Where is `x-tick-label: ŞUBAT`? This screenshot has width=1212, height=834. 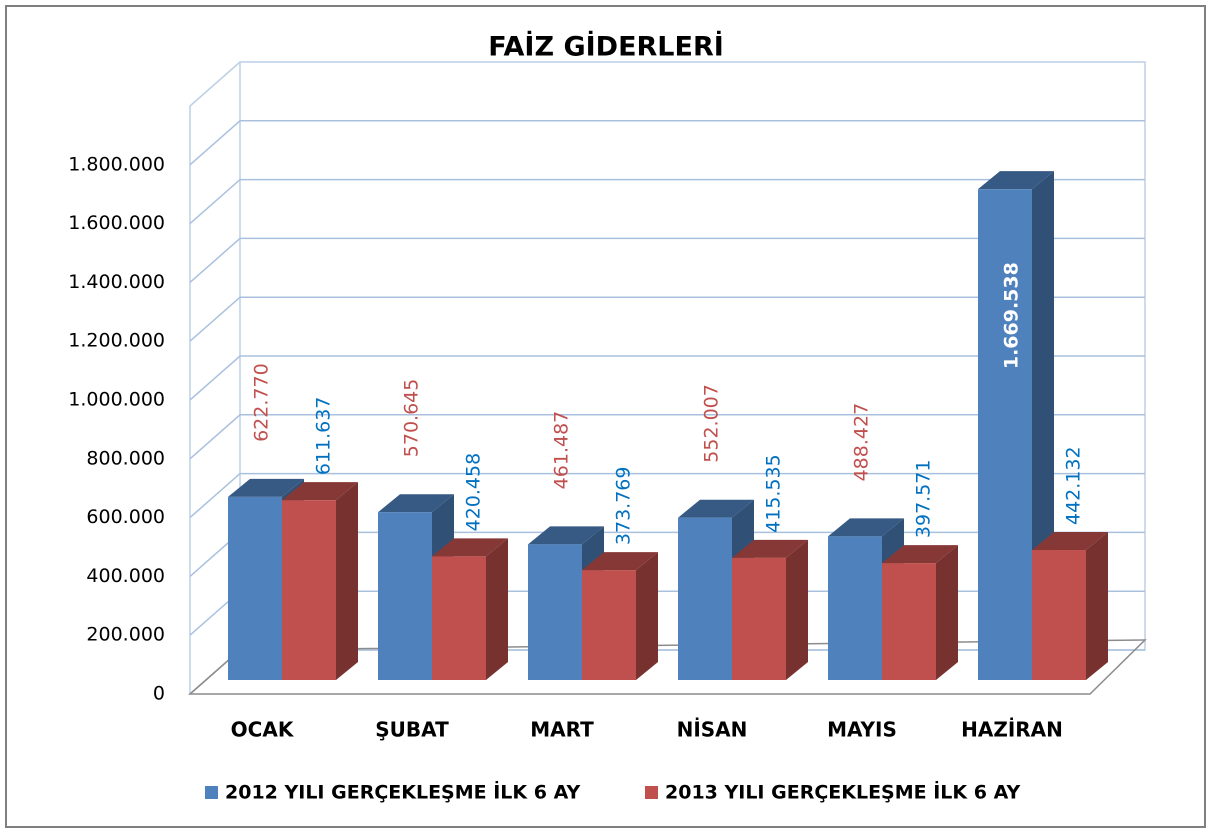
x-tick-label: ŞUBAT is located at coordinates (412, 730).